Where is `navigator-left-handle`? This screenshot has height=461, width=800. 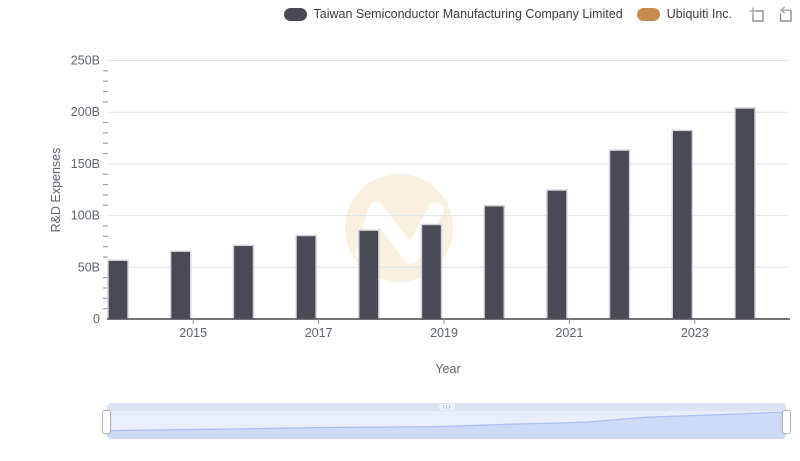 navigator-left-handle is located at coordinates (106, 422).